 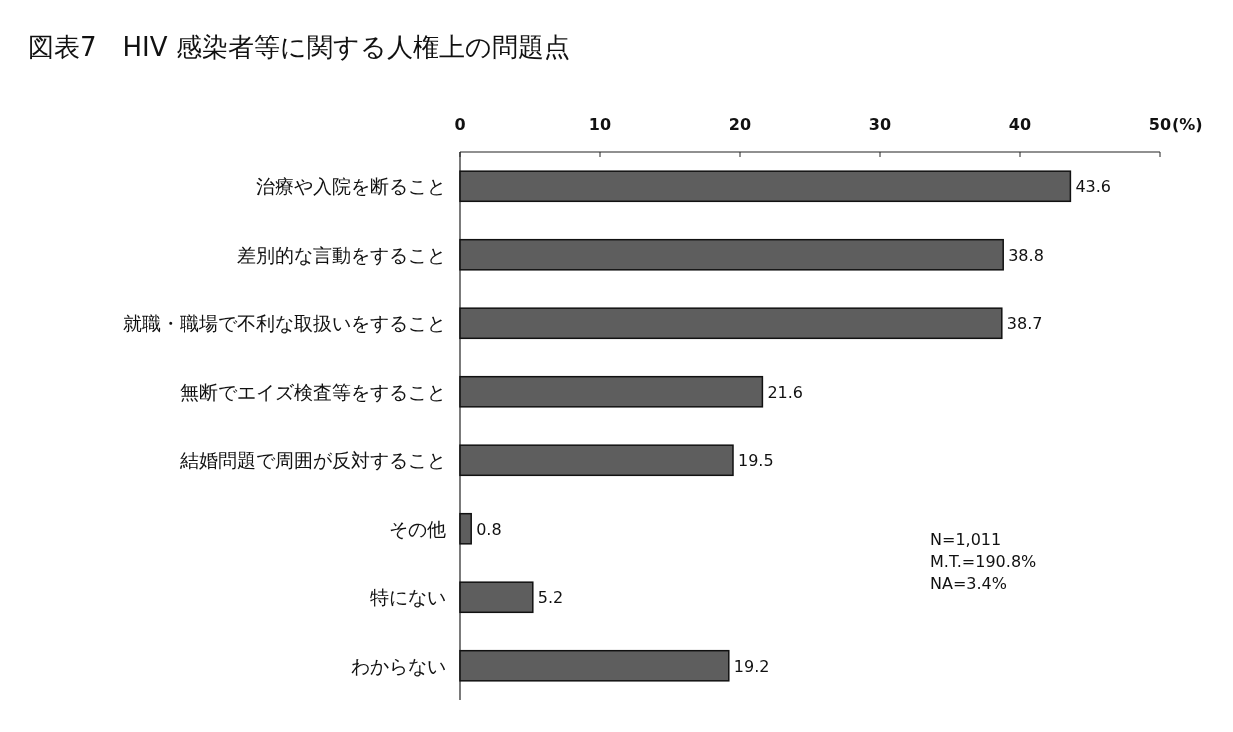 What do you see at coordinates (550, 598) in the screenshot?
I see `data-label: 5.2` at bounding box center [550, 598].